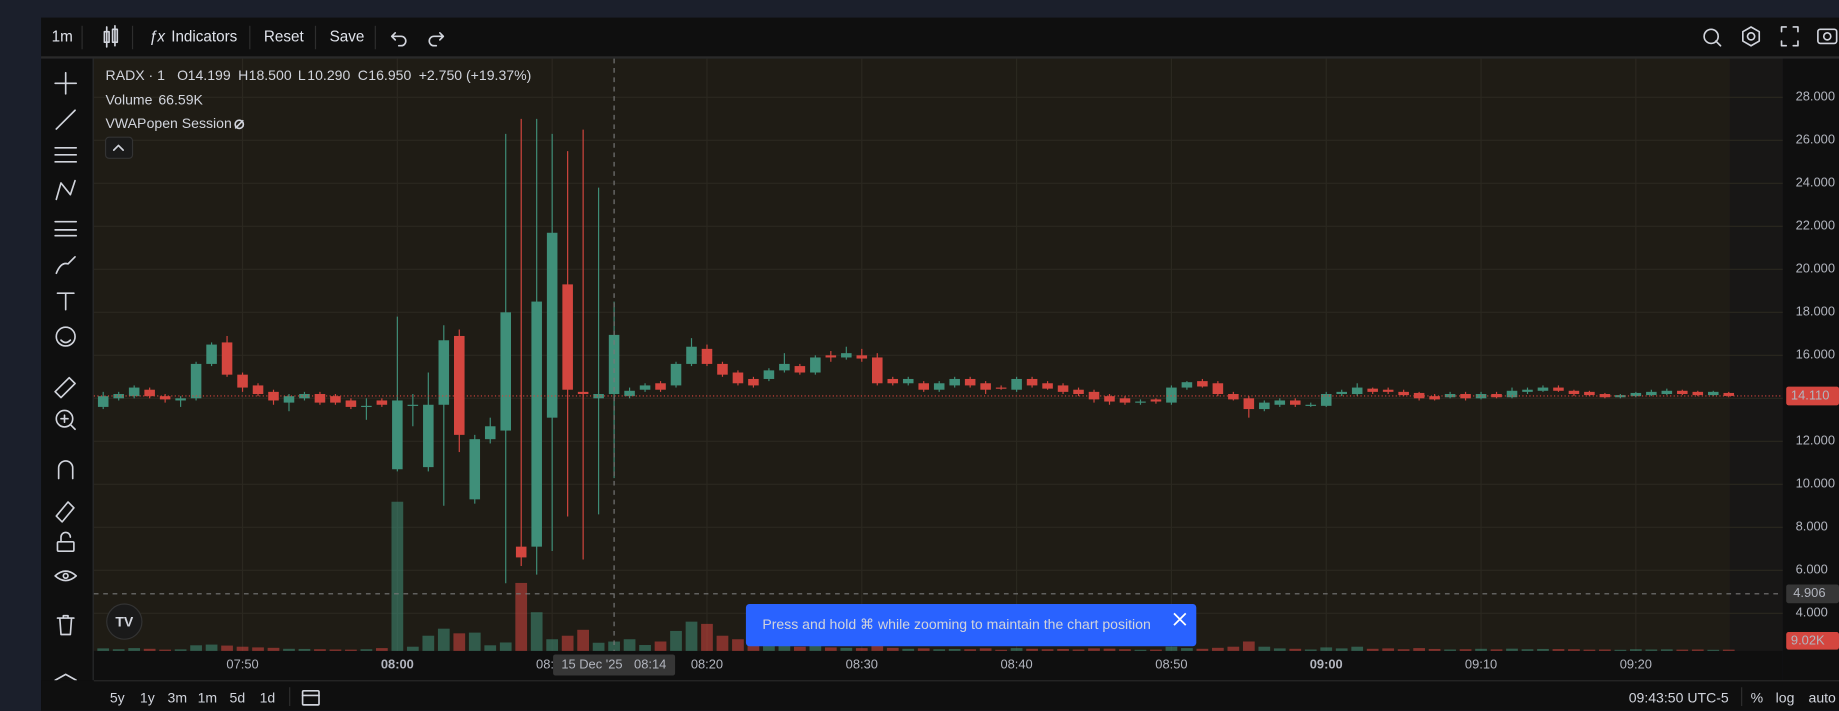  What do you see at coordinates (940, 37) in the screenshot?
I see `top-toolbar` at bounding box center [940, 37].